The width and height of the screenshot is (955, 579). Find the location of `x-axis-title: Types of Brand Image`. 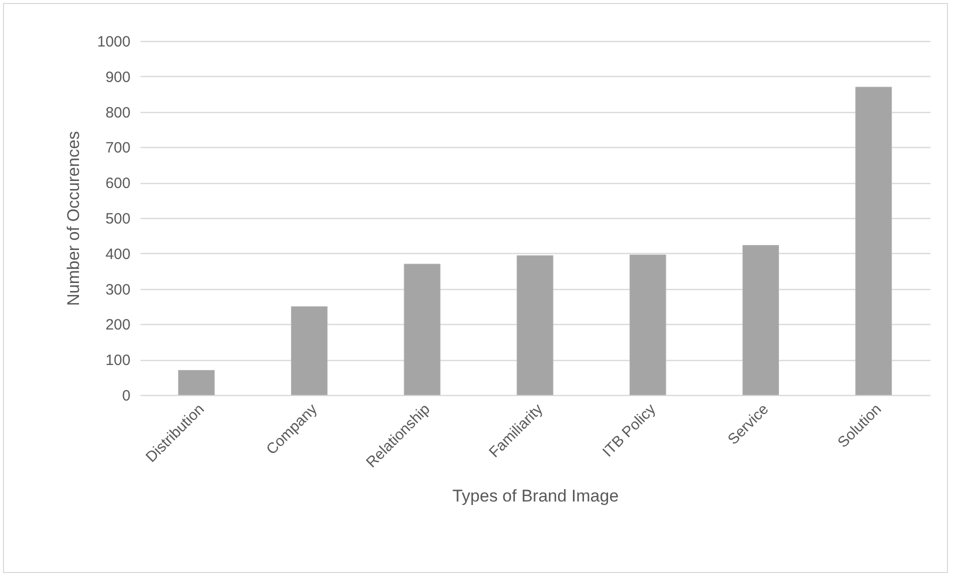

x-axis-title: Types of Brand Image is located at coordinates (535, 496).